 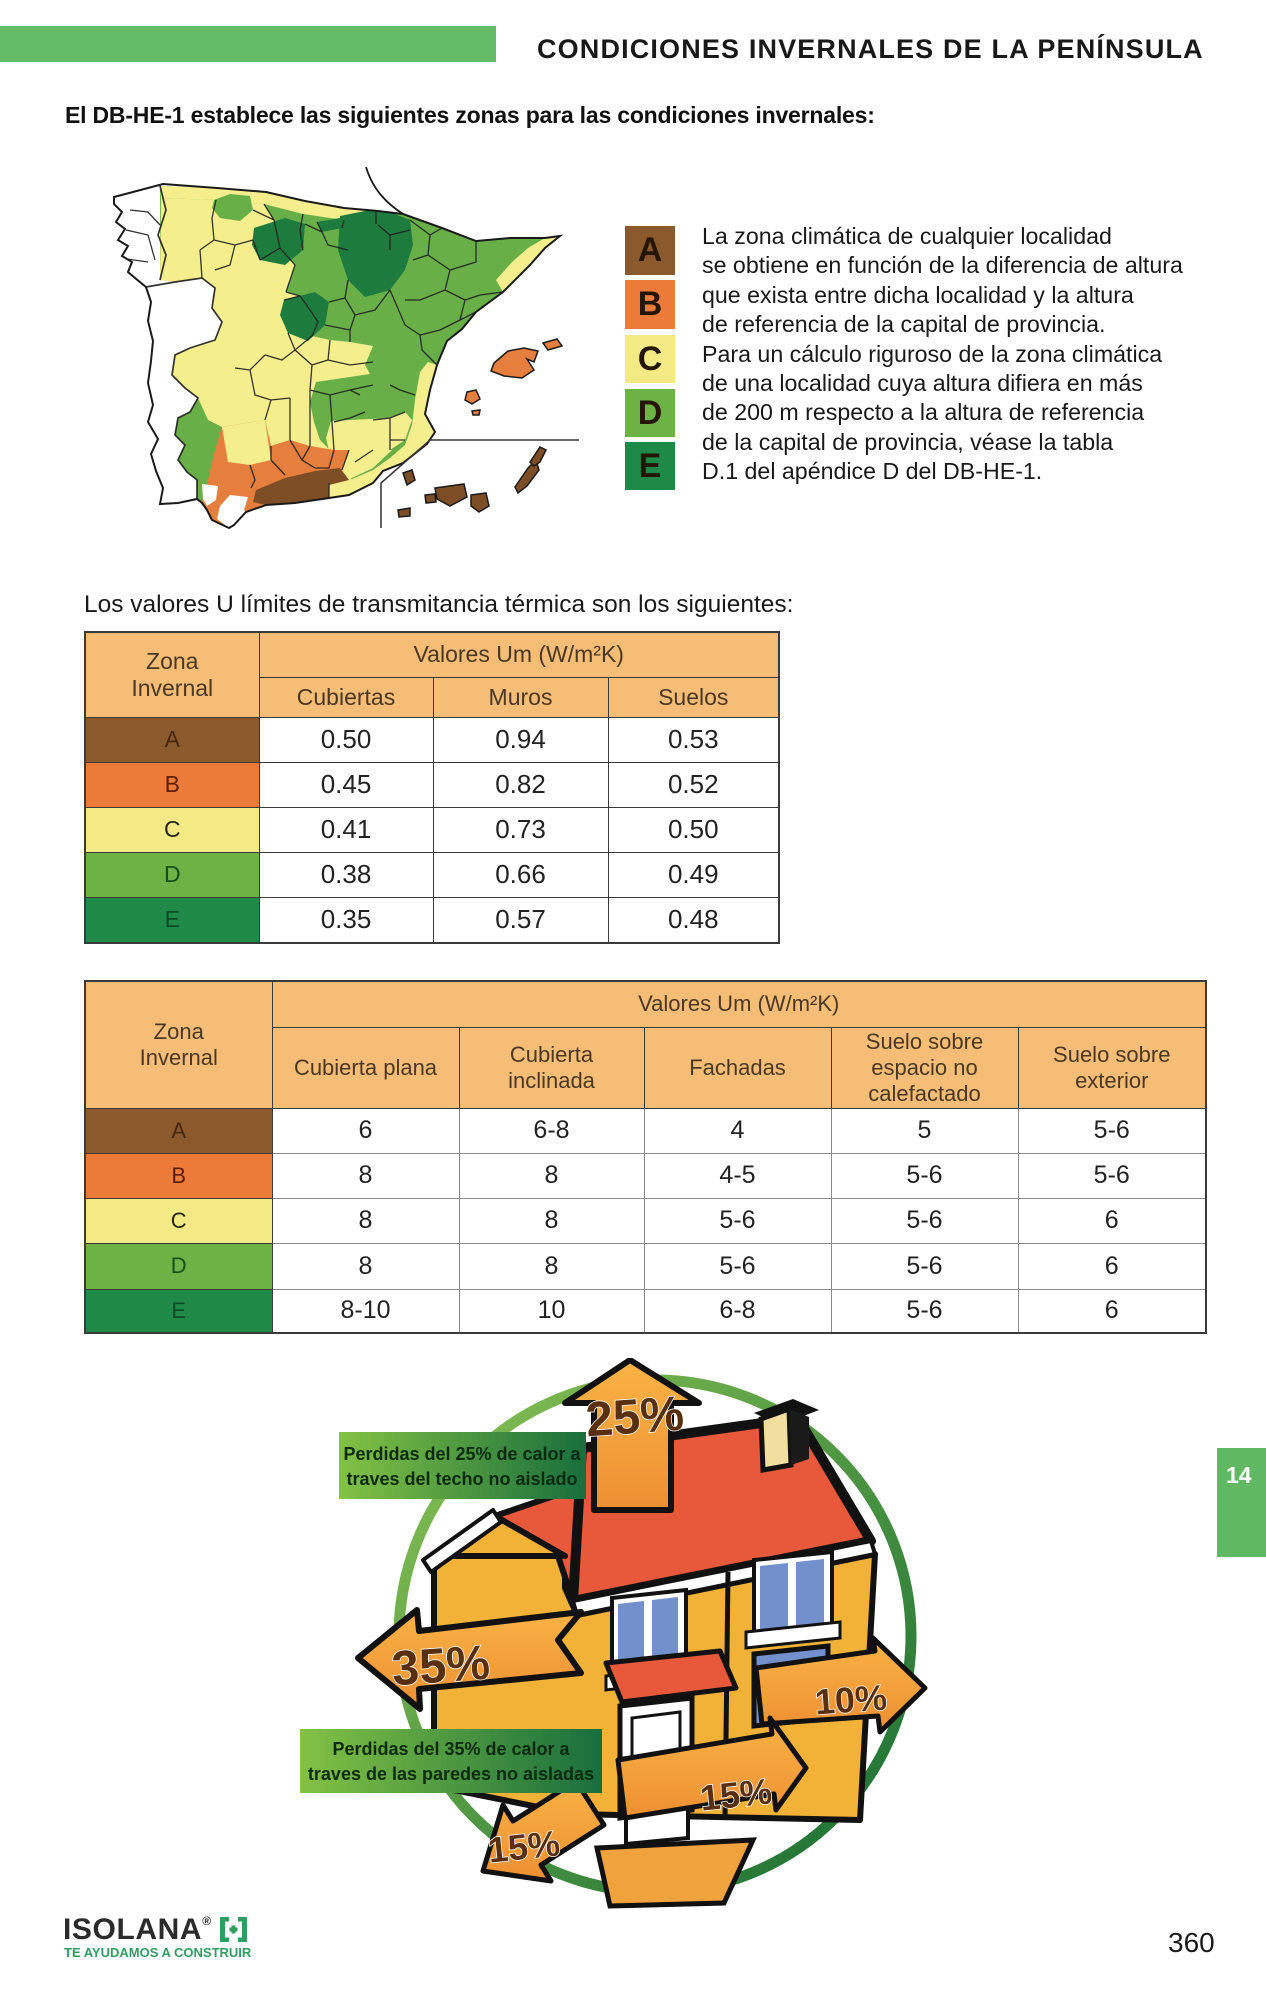 What do you see at coordinates (441, 1666) in the screenshot?
I see `svg-text: 35%` at bounding box center [441, 1666].